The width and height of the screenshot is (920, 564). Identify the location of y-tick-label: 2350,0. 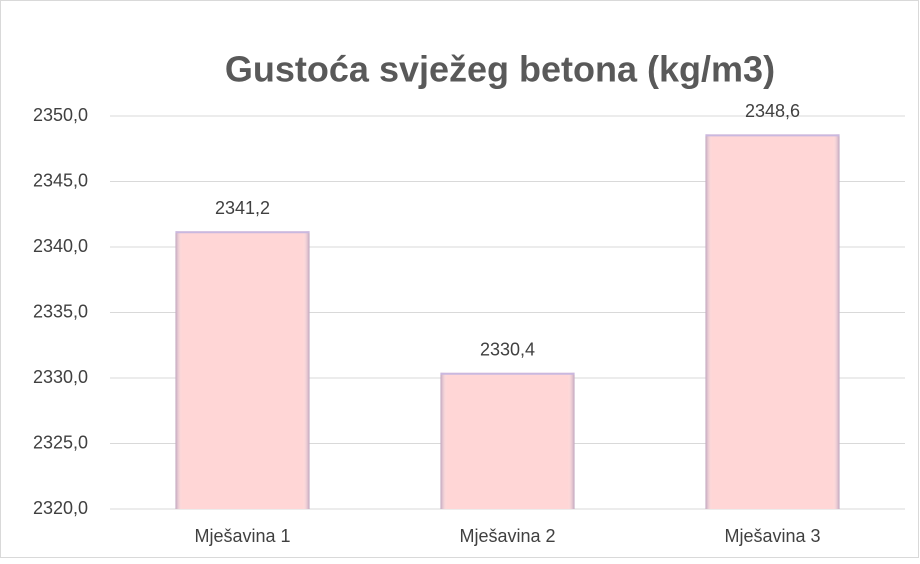
(60, 115).